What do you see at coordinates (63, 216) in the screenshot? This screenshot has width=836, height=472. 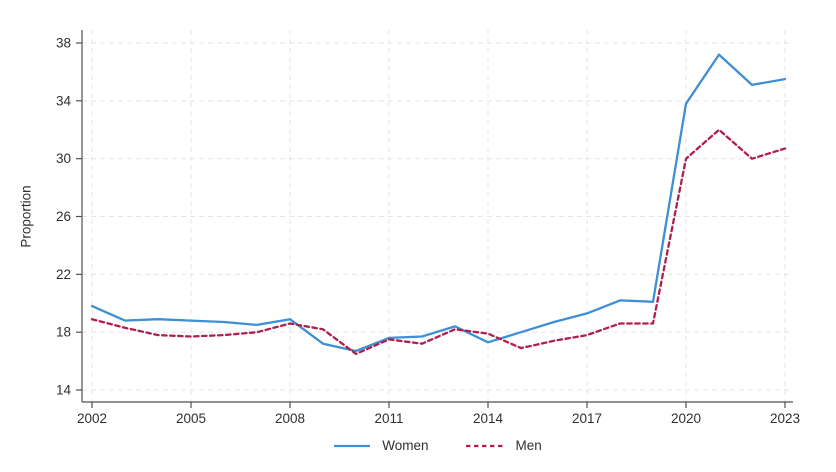 I see `y-tick-label: 26` at bounding box center [63, 216].